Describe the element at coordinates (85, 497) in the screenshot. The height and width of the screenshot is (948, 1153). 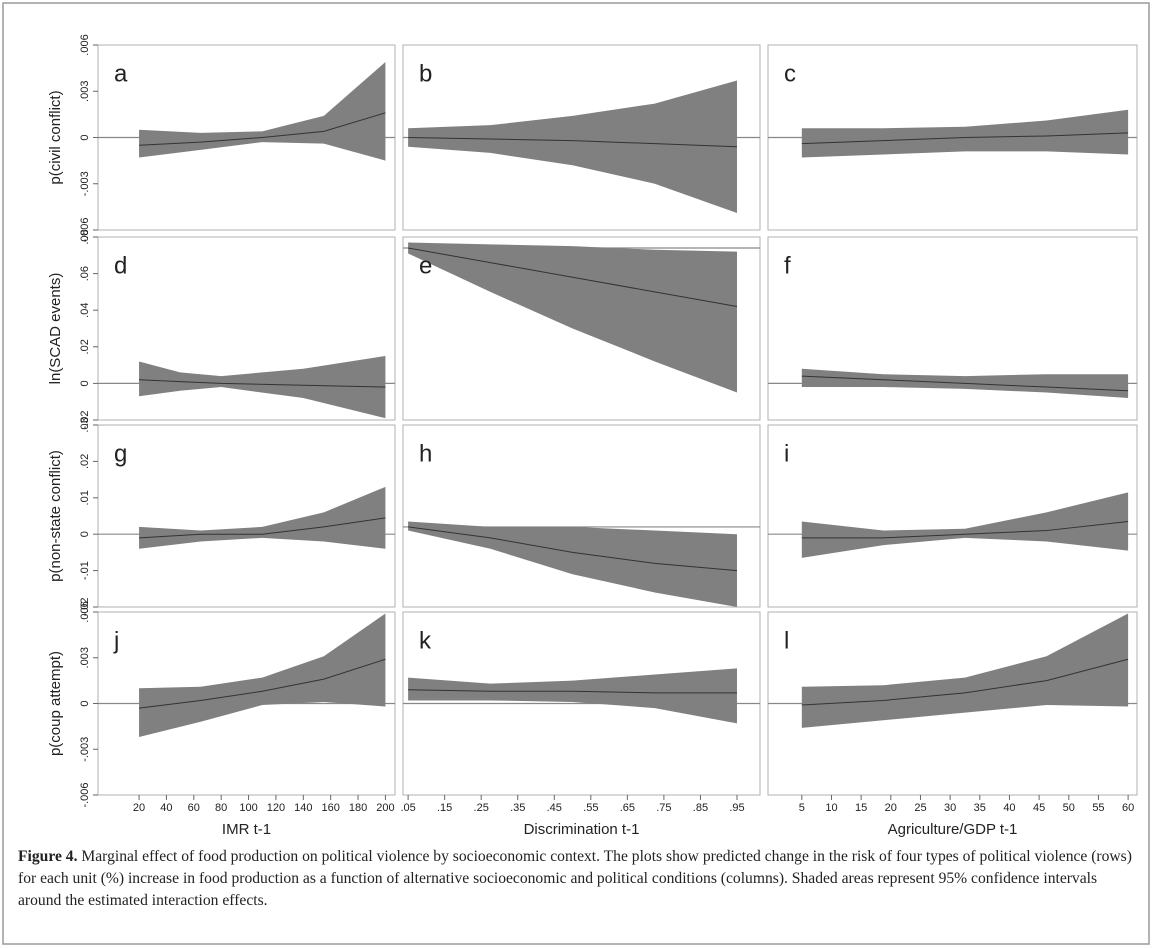
I see `y-tick-label: .01` at that location.